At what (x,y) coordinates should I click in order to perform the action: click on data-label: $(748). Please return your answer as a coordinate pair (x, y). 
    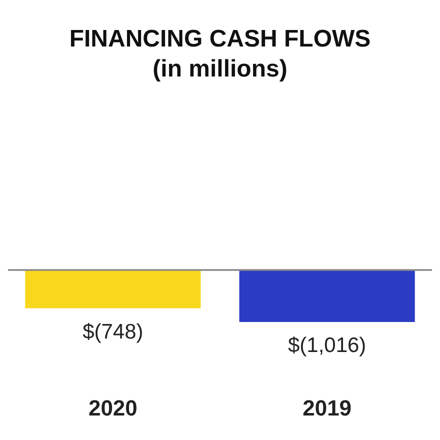
    Looking at the image, I should click on (113, 332).